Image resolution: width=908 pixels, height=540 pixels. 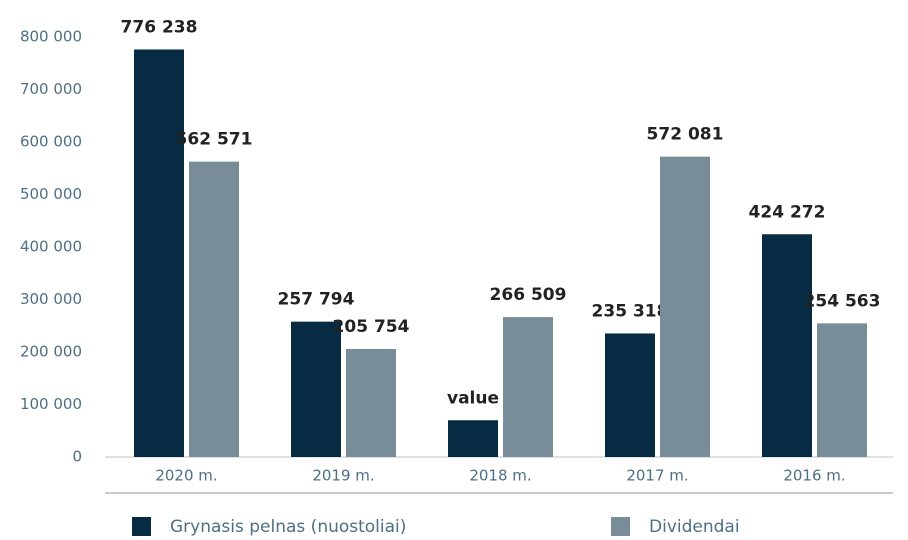 I want to click on data-label: value, so click(x=473, y=398).